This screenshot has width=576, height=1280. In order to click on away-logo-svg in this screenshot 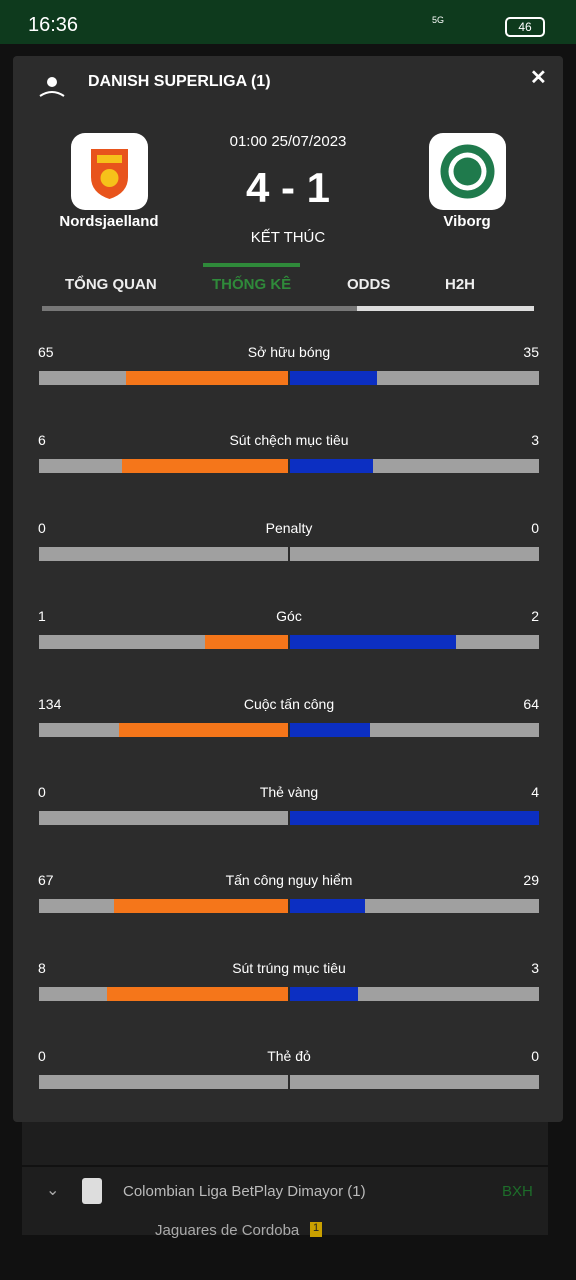, I will do `click(467, 171)`.